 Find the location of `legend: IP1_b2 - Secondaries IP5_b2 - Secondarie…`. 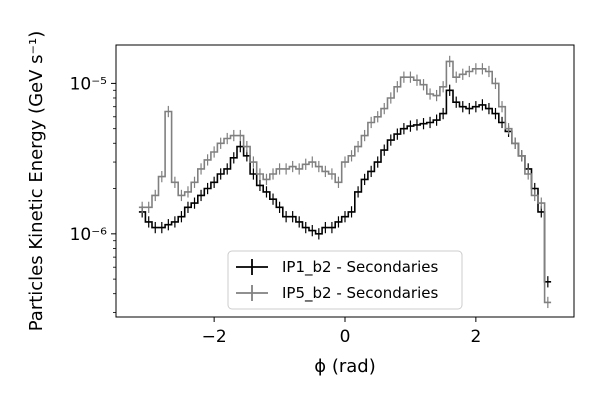

legend: IP1_b2 - Secondaries IP5_b2 - Secondarie… is located at coordinates (345, 280).